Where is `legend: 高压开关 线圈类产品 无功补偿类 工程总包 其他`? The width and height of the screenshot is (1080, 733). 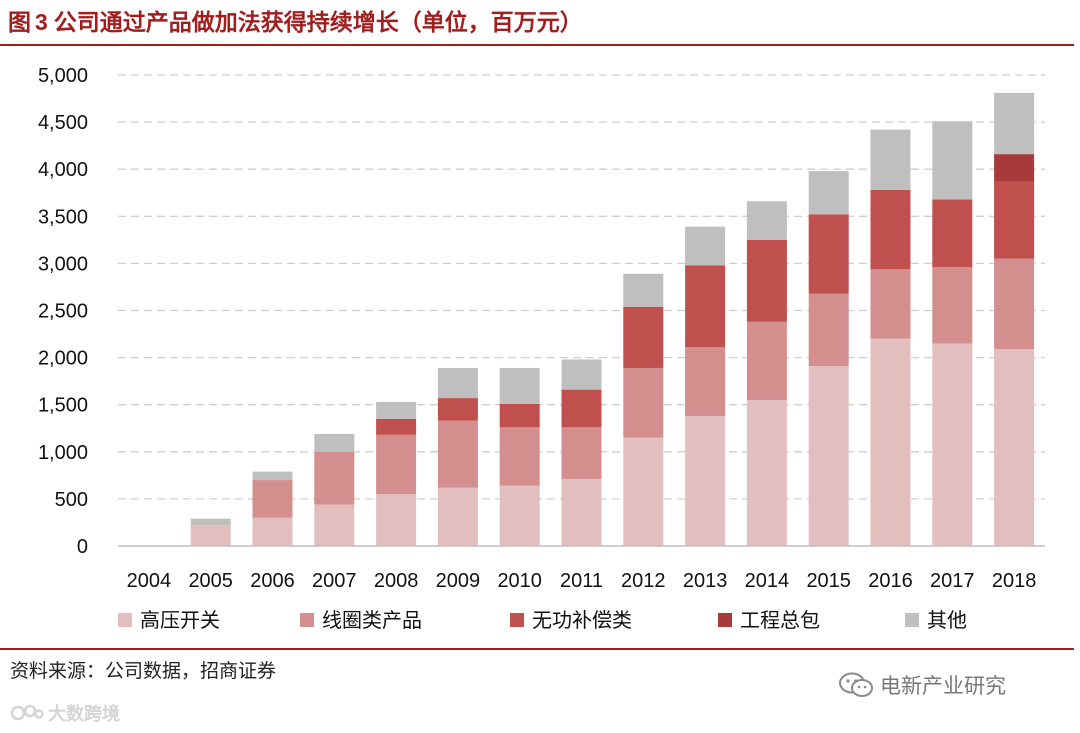 legend: 高压开关 线圈类产品 无功补偿类 工程总包 其他 is located at coordinates (542, 620).